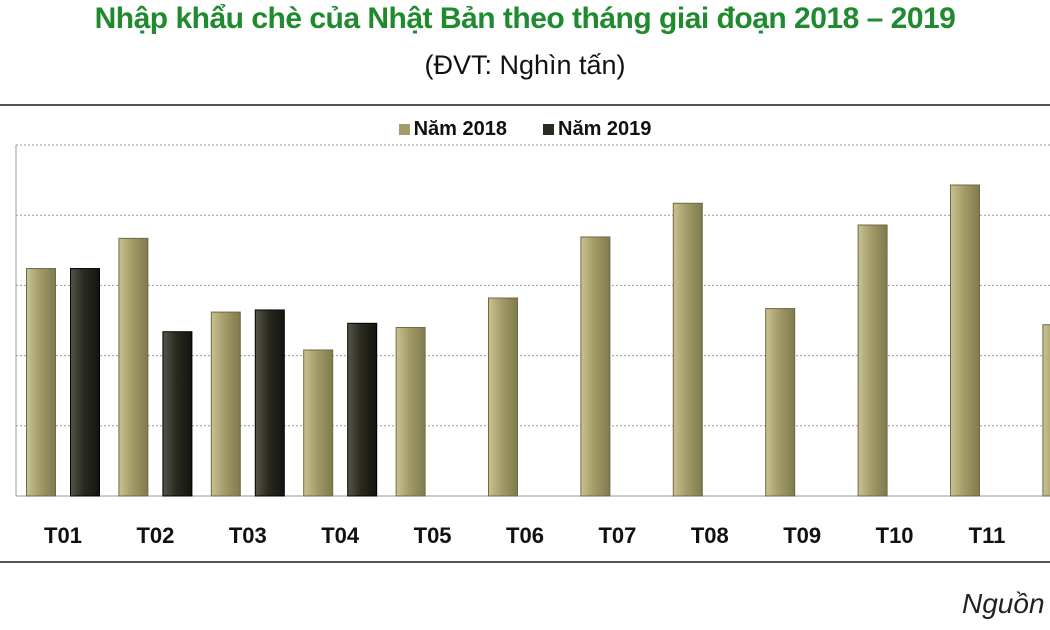  Describe the element at coordinates (525, 105) in the screenshot. I see `top-divider` at that location.